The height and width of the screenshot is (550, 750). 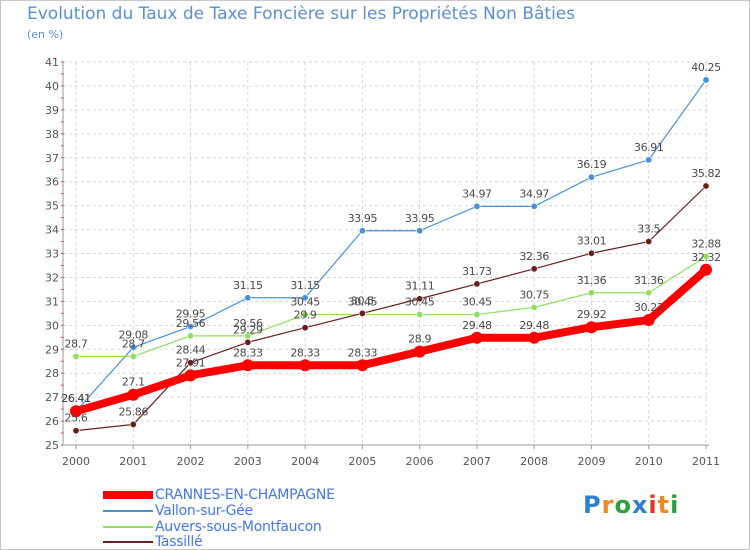 I want to click on data-label: 36.19, so click(x=592, y=164).